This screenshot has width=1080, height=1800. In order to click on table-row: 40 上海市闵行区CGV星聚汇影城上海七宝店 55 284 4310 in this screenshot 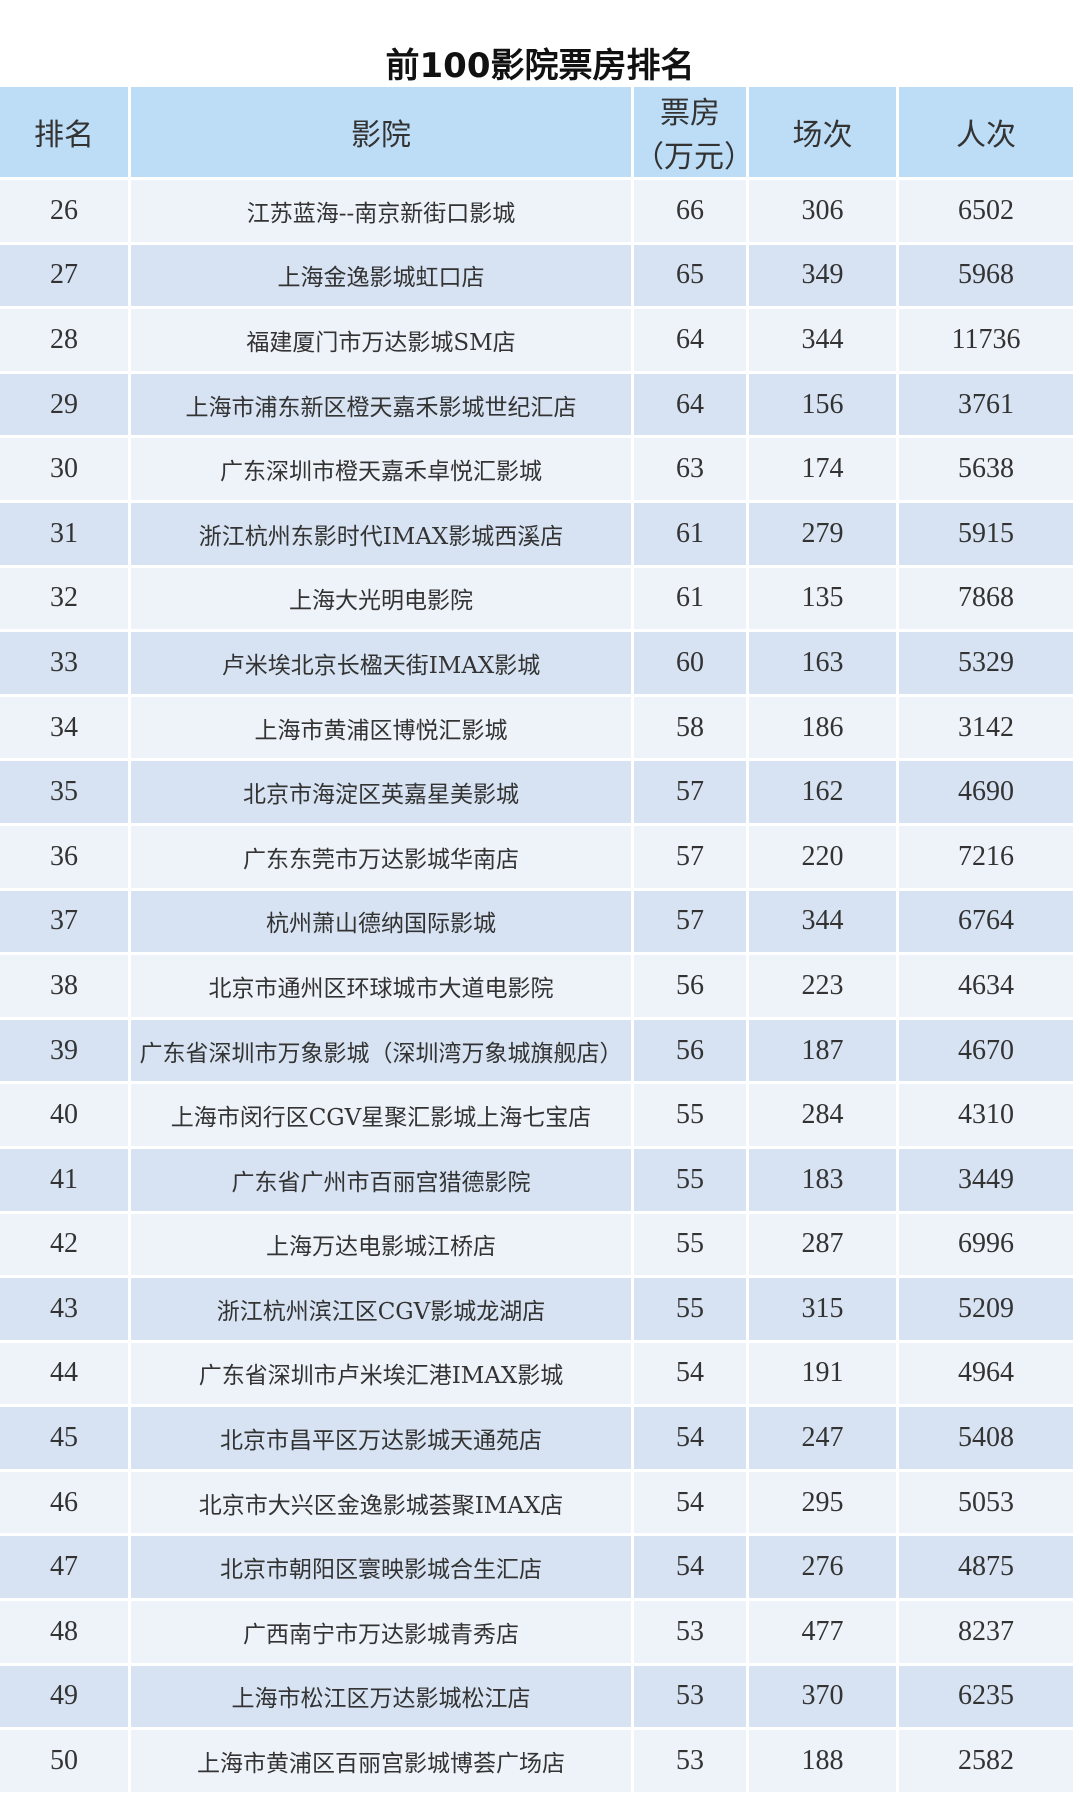, I will do `click(538, 1116)`.